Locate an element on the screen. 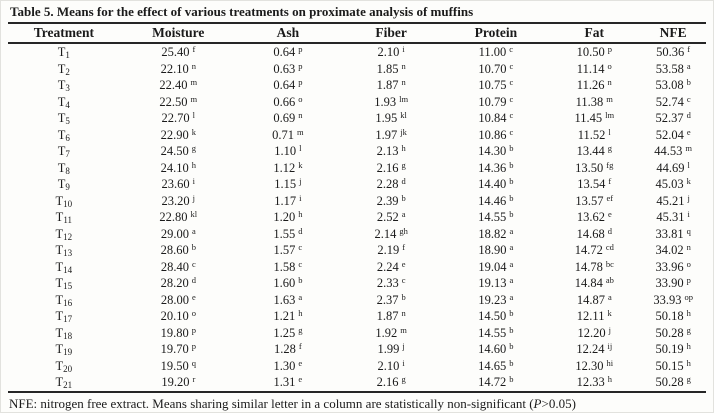 The height and width of the screenshot is (413, 714). mean-value: 2.16 is located at coordinates (387, 382).